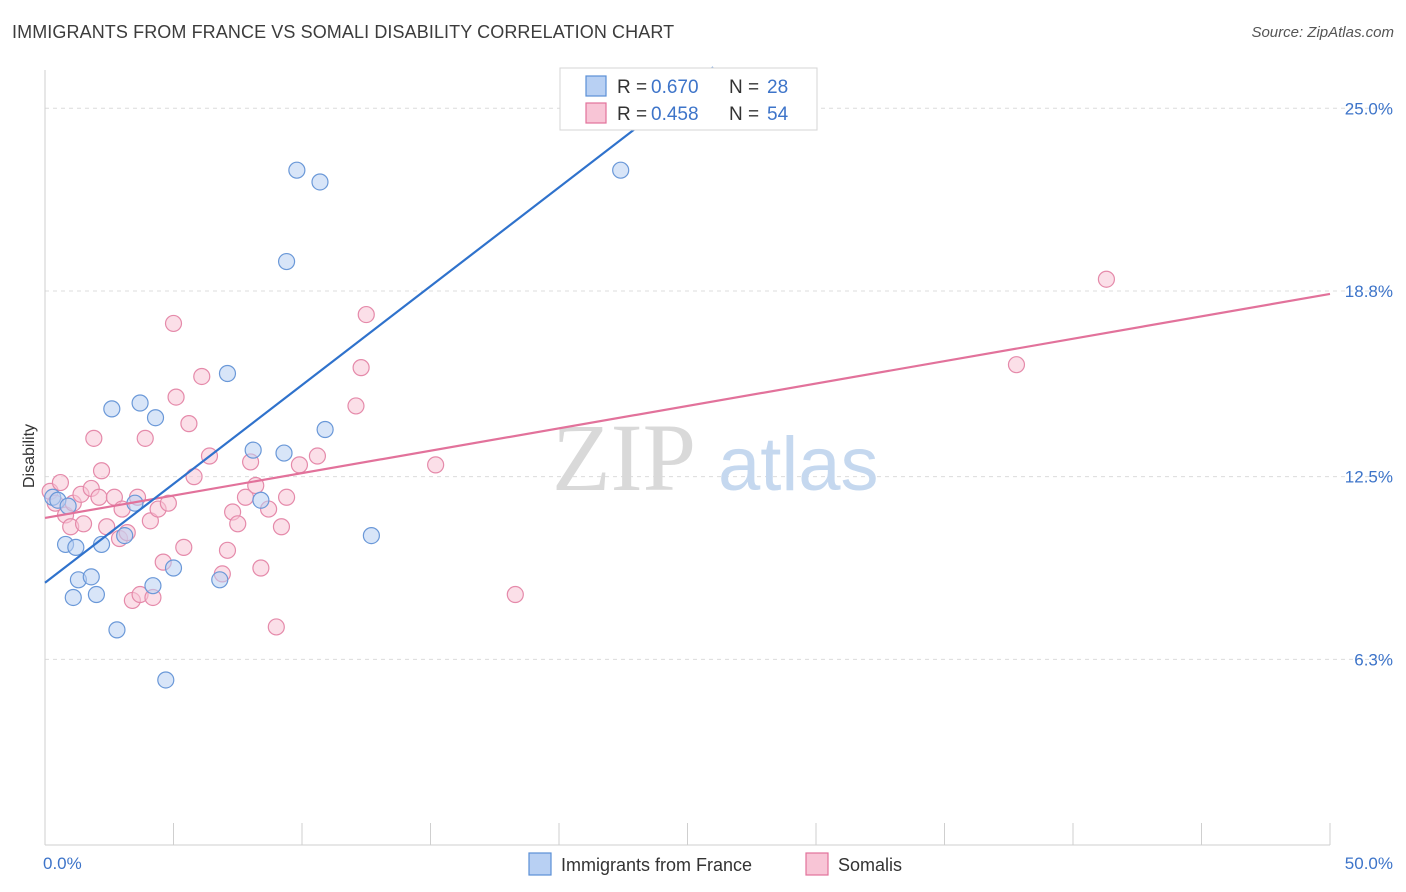 The width and height of the screenshot is (1406, 892). Describe the element at coordinates (777, 87) in the screenshot. I see `legend-n-value-france: 28` at that location.